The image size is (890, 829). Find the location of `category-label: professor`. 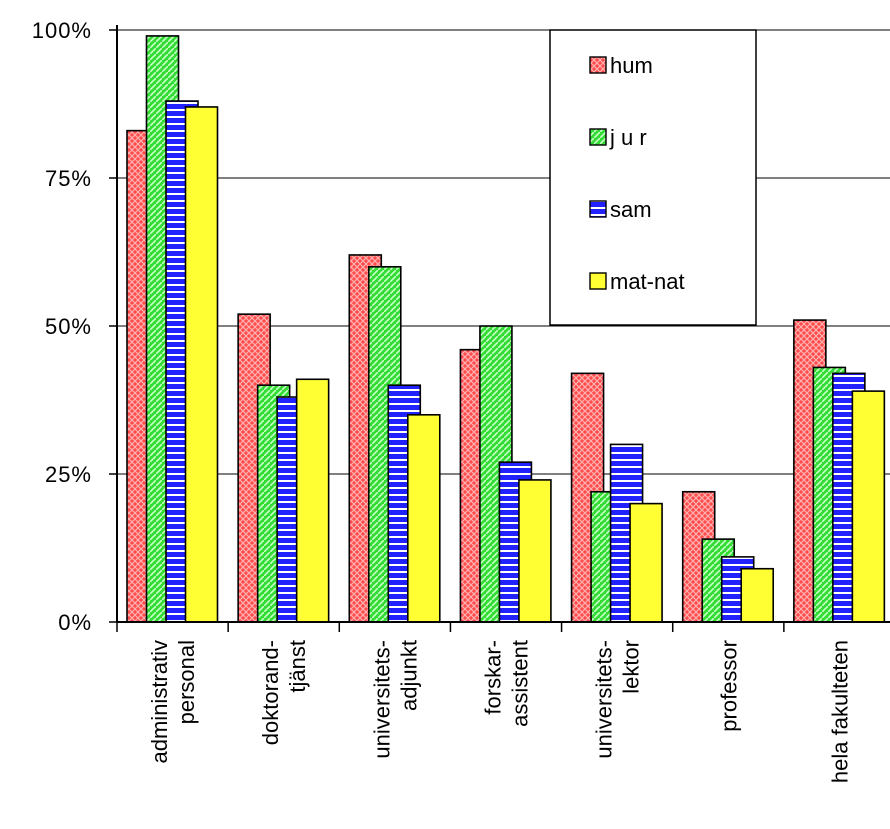

category-label: professor is located at coordinates (728, 686).